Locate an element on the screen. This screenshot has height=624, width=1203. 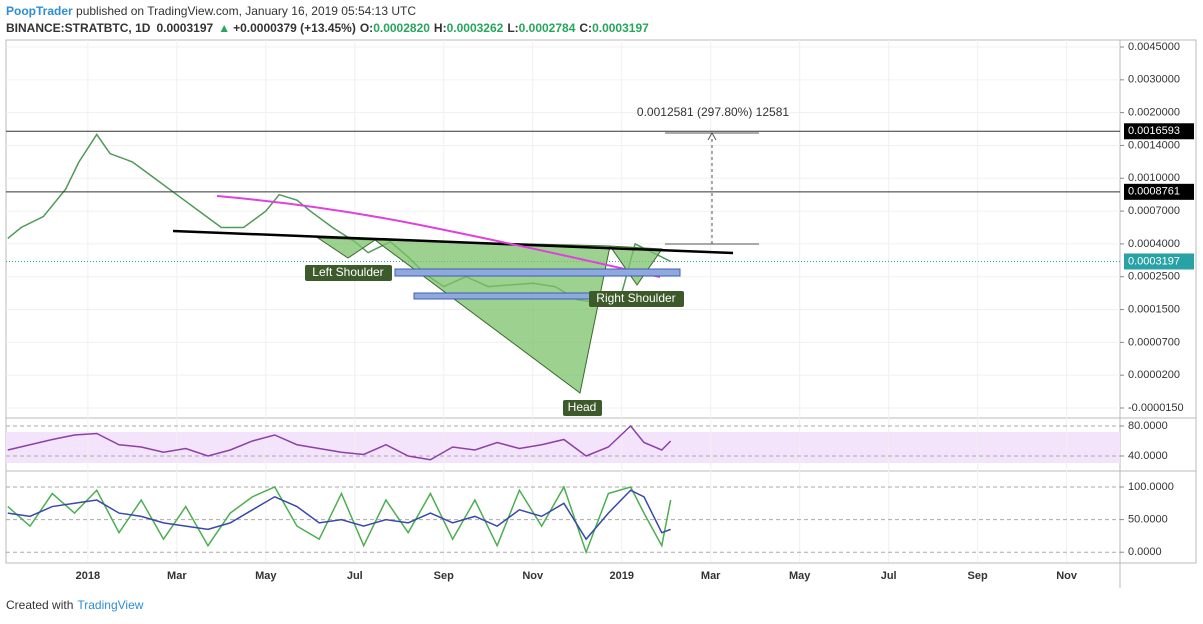
l-label: L: is located at coordinates (512, 28).